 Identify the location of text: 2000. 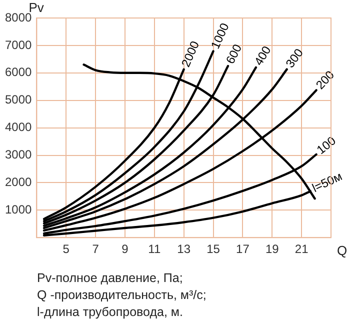
(190, 54).